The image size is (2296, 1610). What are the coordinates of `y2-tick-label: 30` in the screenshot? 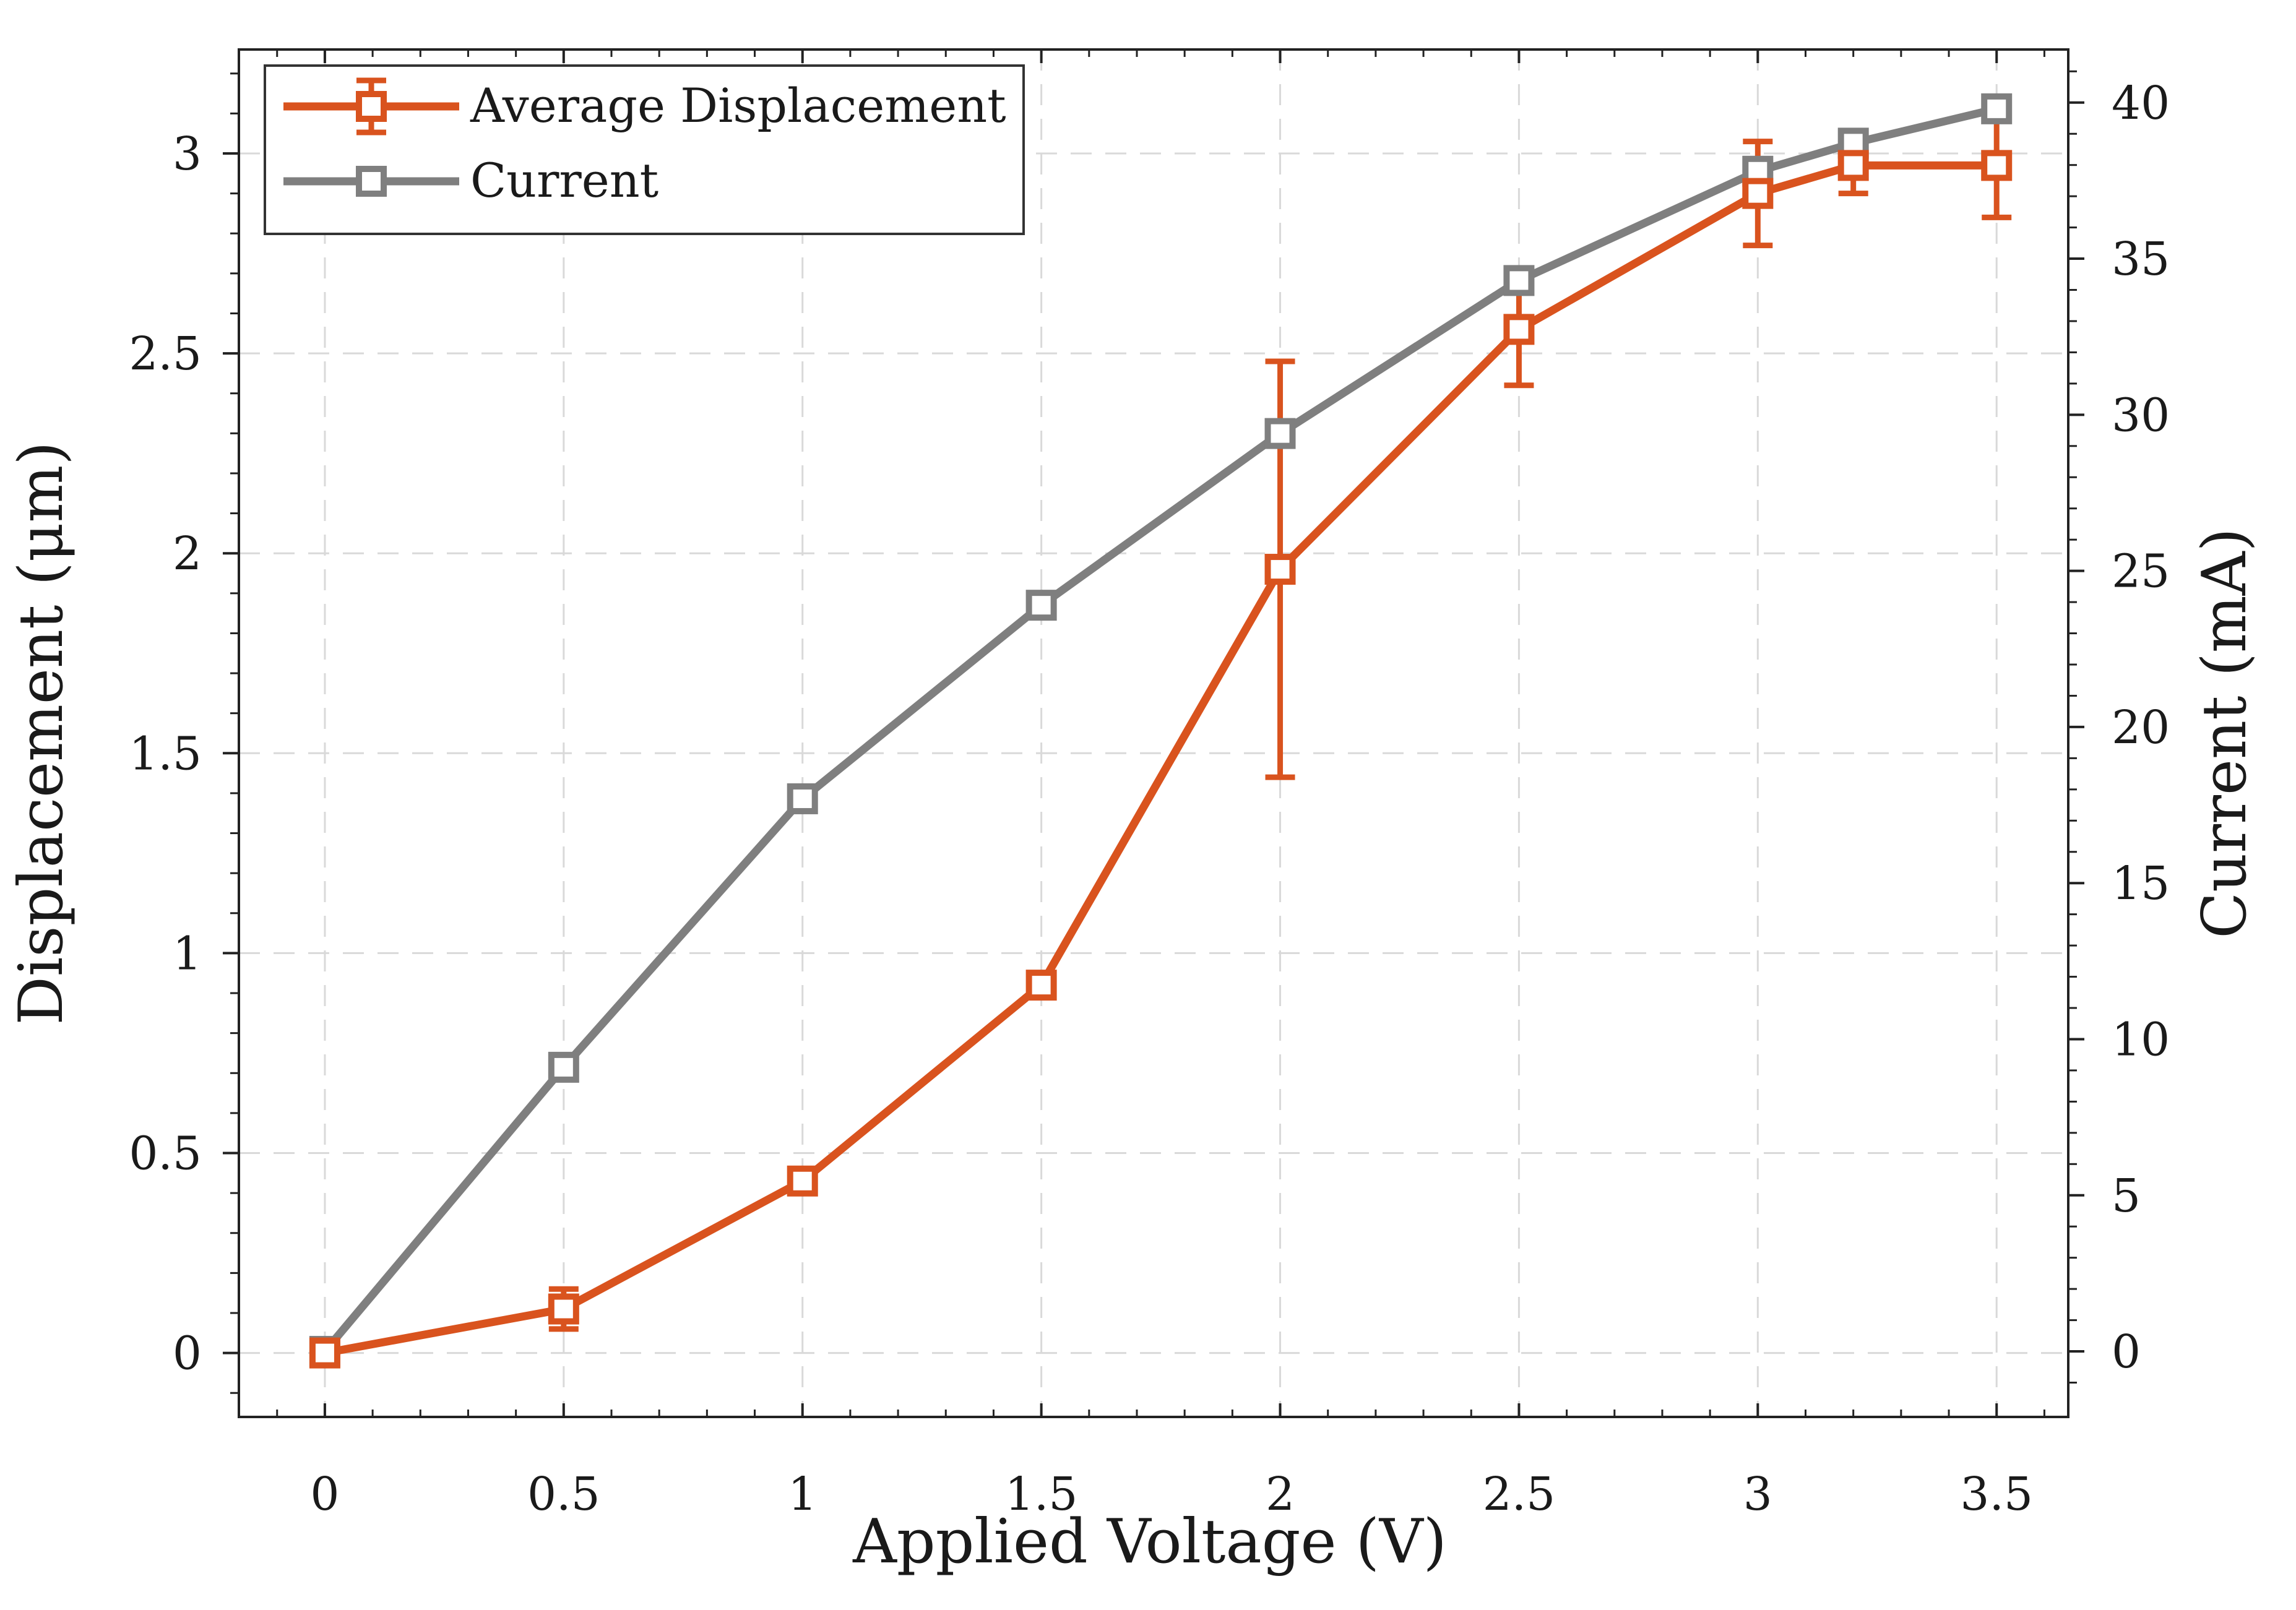 It's located at (2141, 415).